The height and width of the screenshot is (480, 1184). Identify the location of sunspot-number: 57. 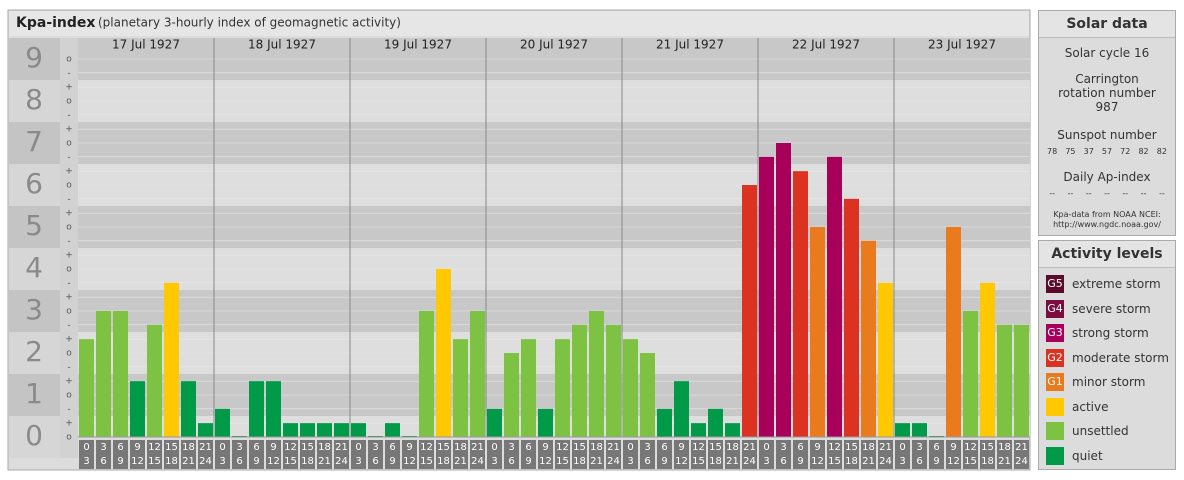
(1107, 151).